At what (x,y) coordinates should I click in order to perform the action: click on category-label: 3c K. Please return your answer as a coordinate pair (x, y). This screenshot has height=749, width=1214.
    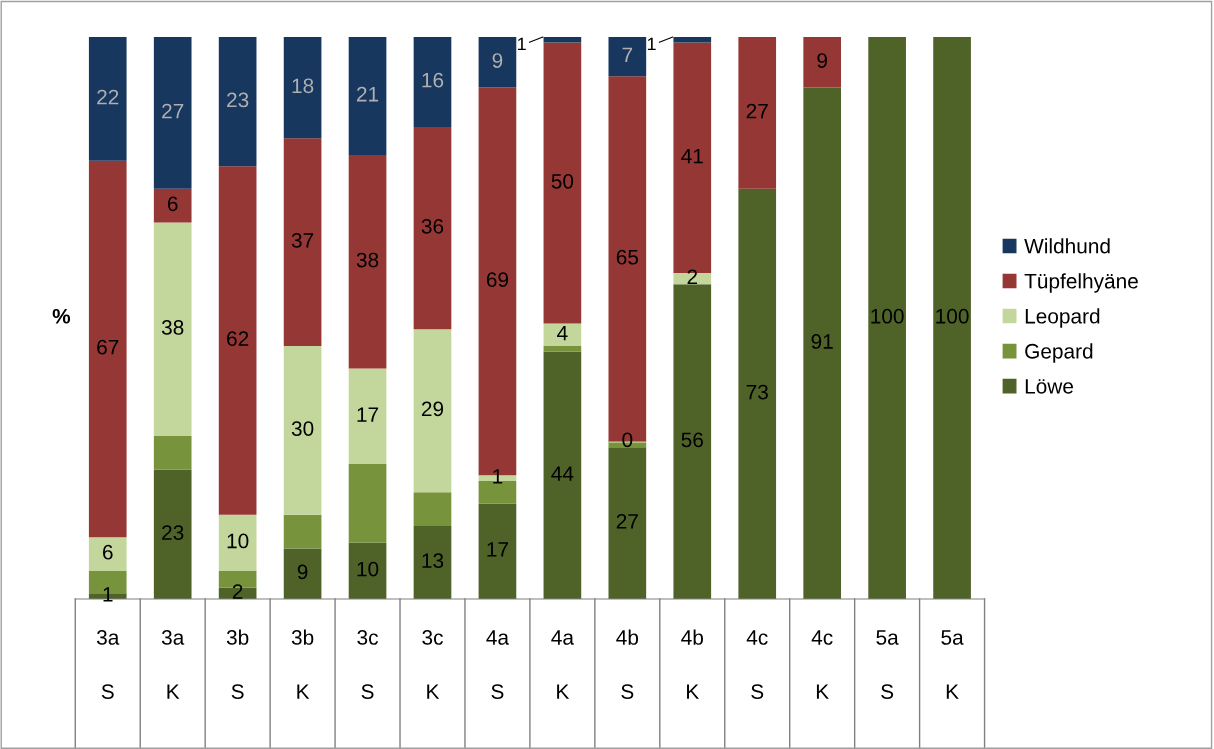
    Looking at the image, I should click on (432, 664).